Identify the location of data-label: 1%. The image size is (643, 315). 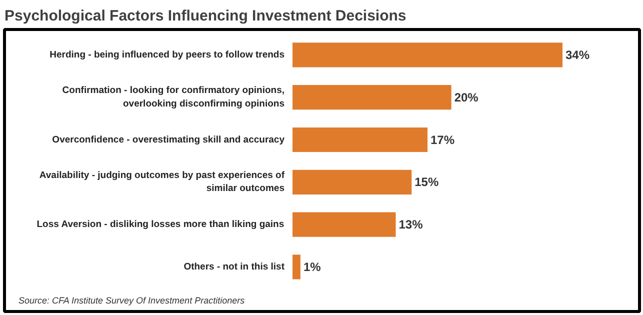
(312, 267).